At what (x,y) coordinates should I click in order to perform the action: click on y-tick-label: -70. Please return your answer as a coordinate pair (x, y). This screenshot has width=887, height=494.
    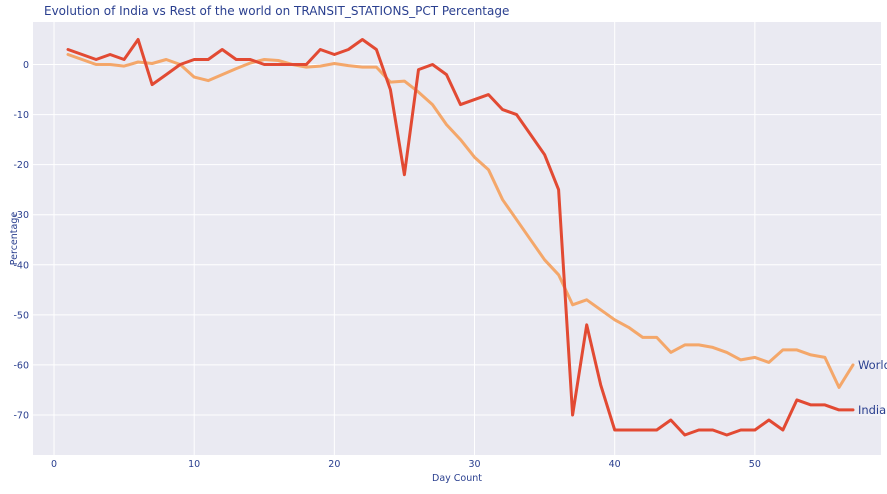
    Looking at the image, I should click on (21, 415).